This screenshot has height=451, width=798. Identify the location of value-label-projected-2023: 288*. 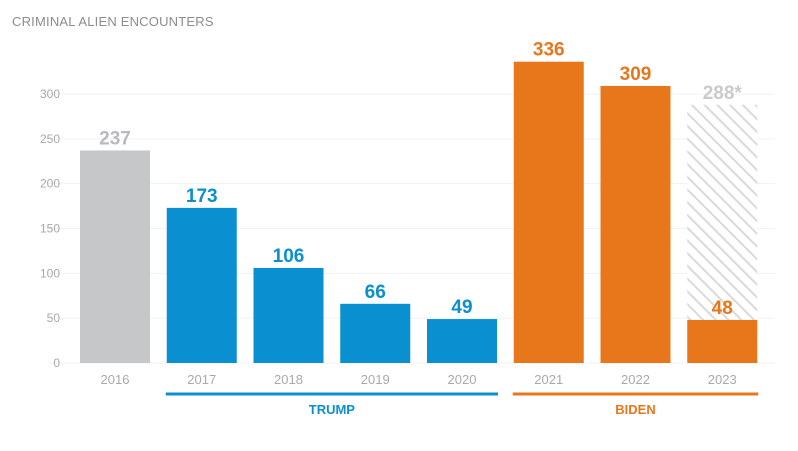
(723, 93).